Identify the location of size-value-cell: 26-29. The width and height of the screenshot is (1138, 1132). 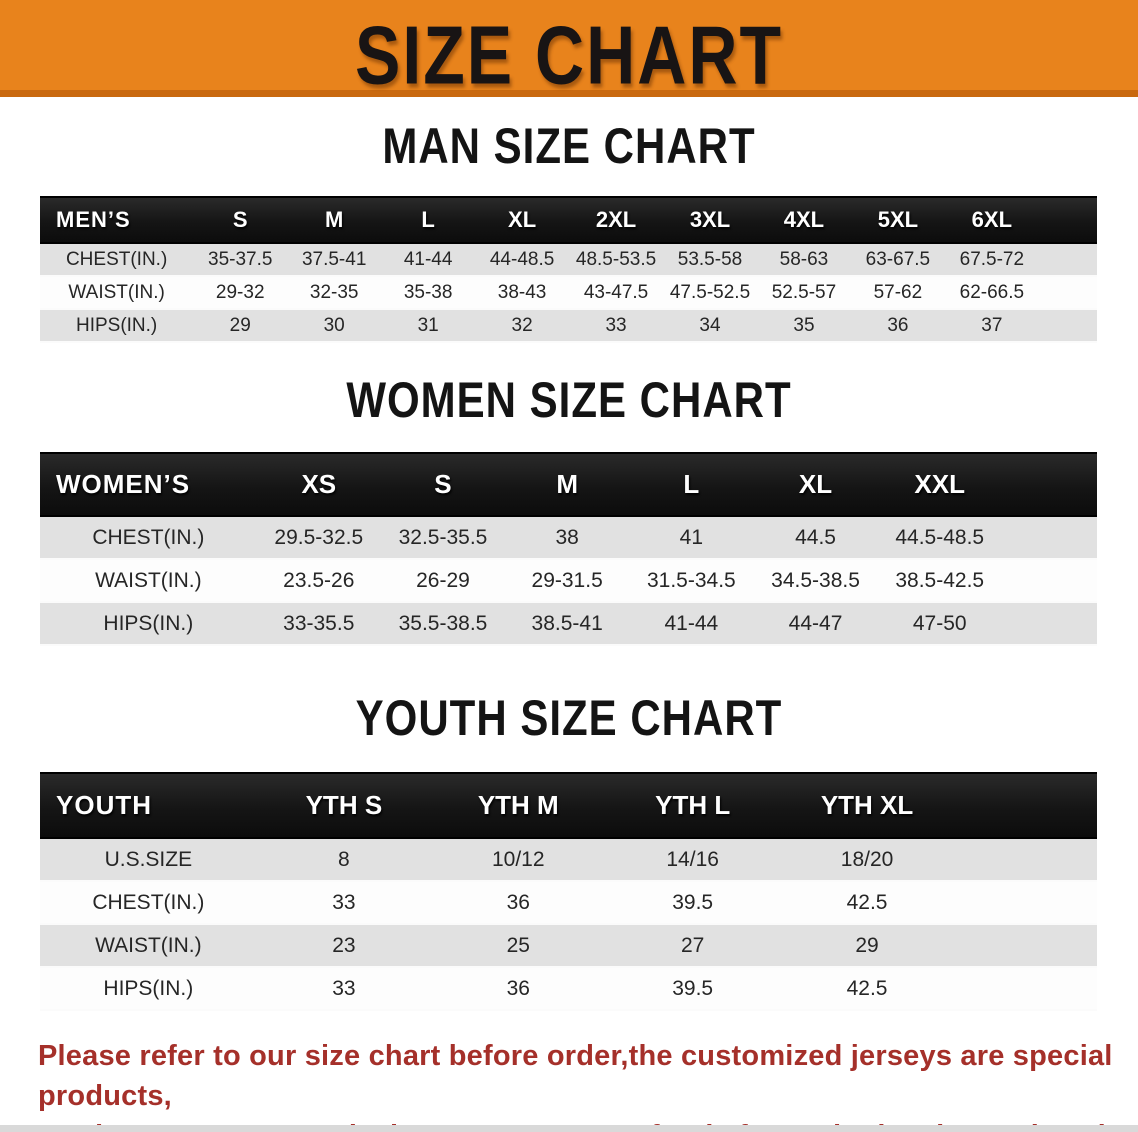
(443, 580).